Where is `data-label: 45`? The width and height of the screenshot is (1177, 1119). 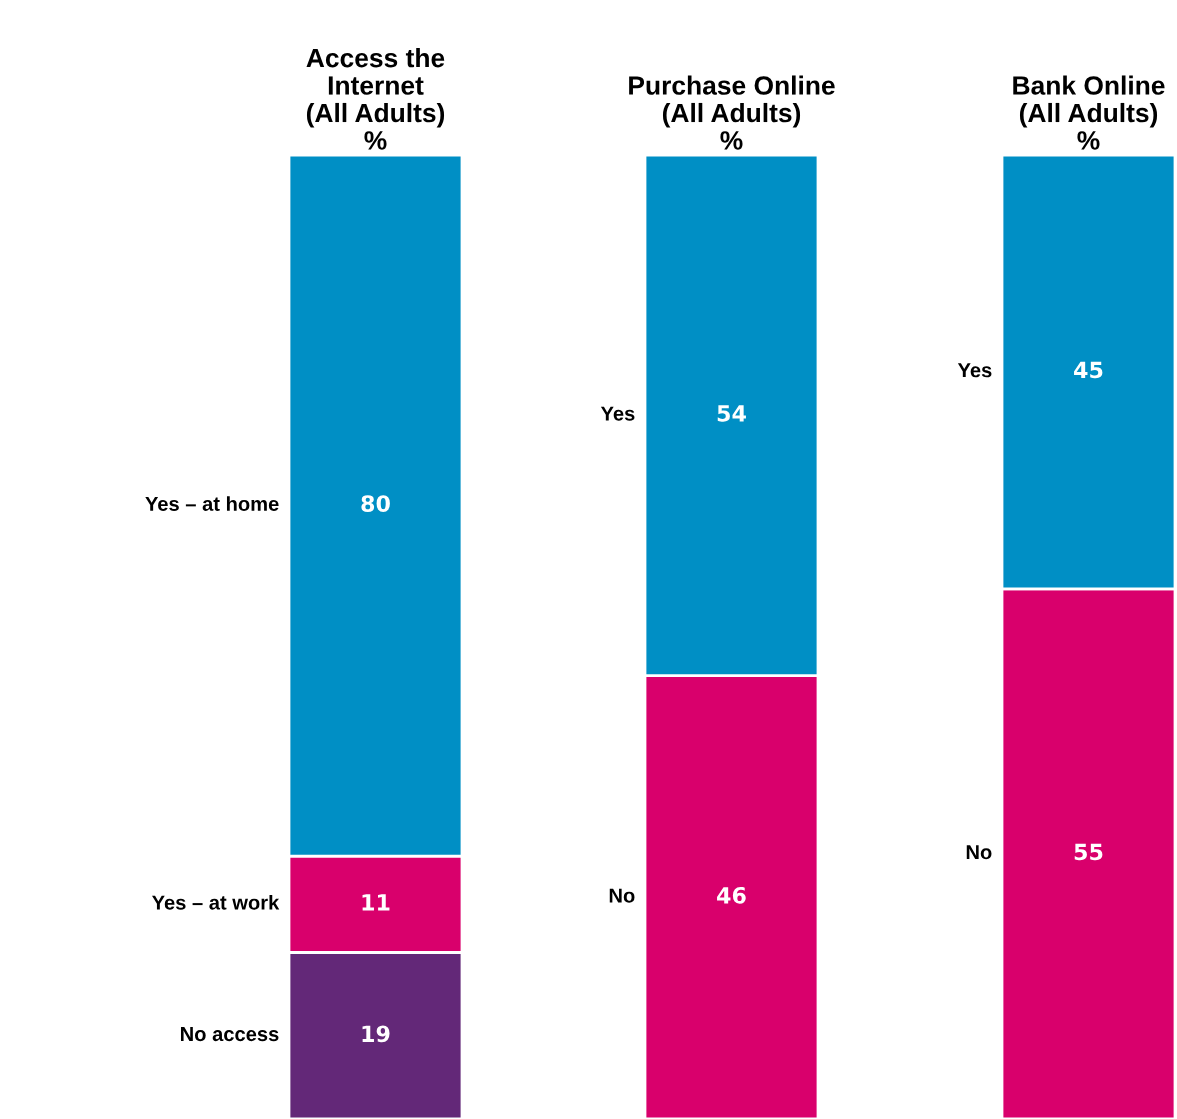 data-label: 45 is located at coordinates (1088, 370).